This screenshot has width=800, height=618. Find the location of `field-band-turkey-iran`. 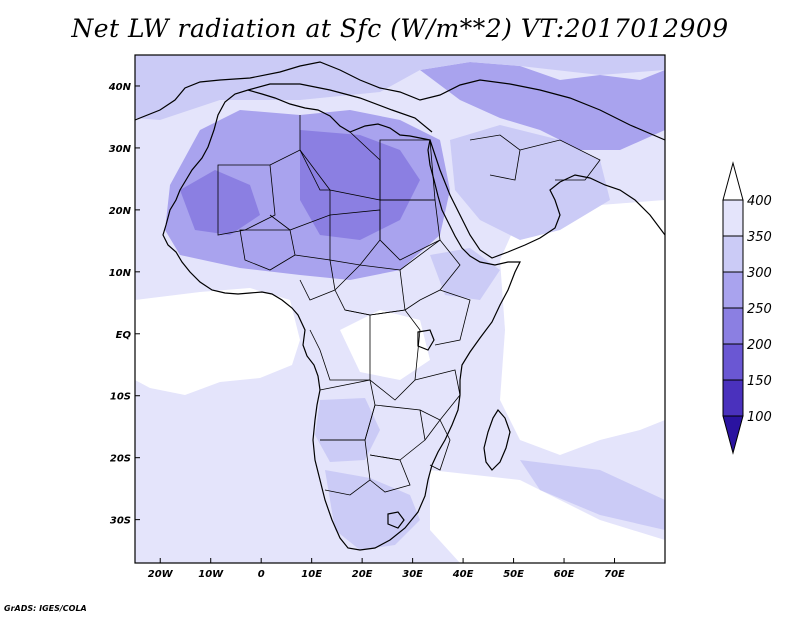

field-band-turkey-iran is located at coordinates (542, 106).